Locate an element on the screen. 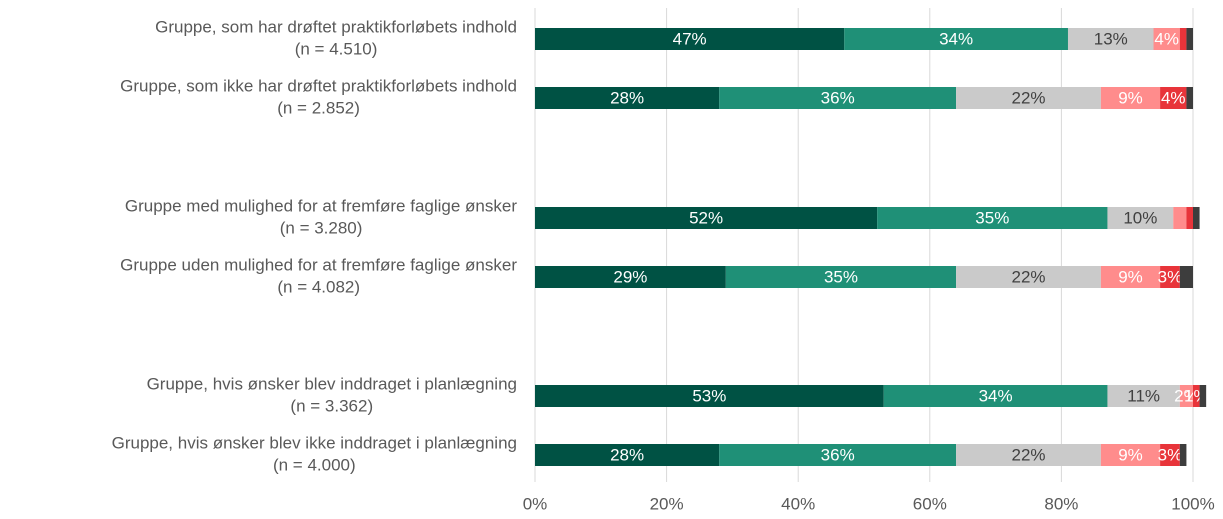  x-tick-label: 60% is located at coordinates (930, 503).